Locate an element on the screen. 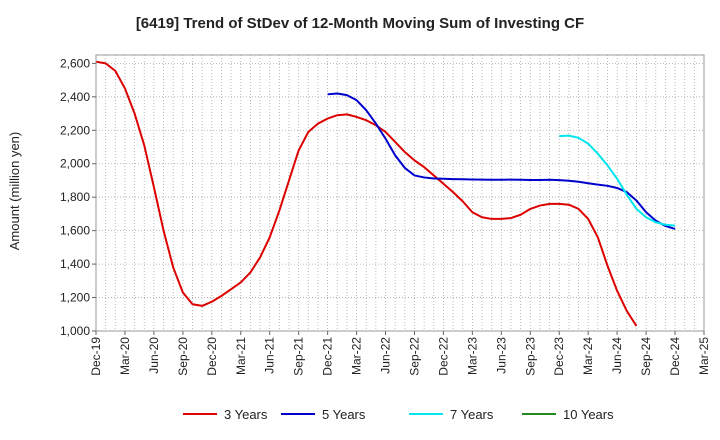 This screenshot has height=440, width=720. x-tick-label: Jun-24 is located at coordinates (617, 355).